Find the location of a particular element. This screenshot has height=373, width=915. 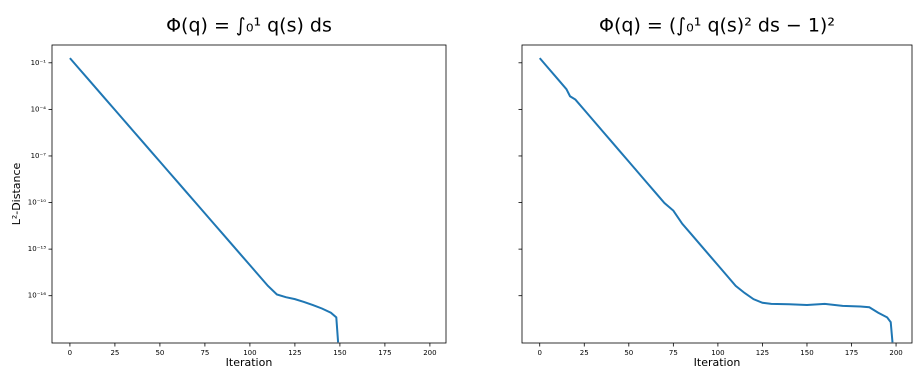

y-tick-label: 10⁻⁴ is located at coordinates (39, 109).